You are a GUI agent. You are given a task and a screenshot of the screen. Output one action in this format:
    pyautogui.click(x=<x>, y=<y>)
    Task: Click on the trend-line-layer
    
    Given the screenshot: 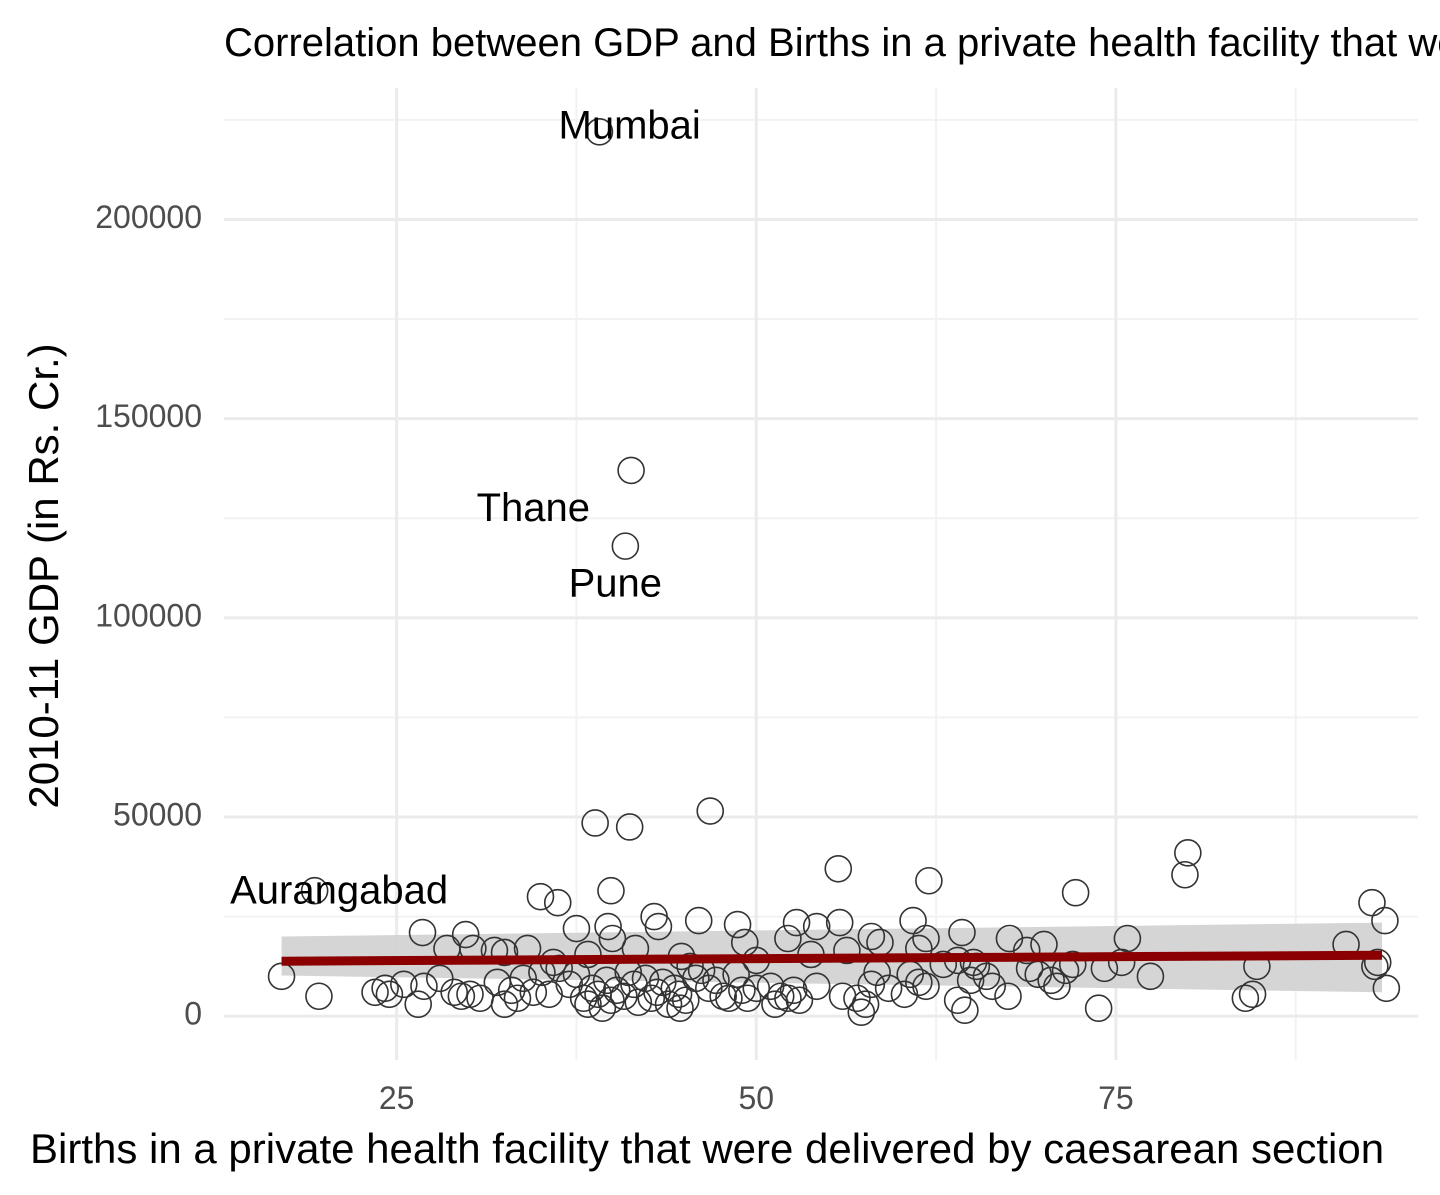 What is the action you would take?
    pyautogui.click(x=832, y=958)
    